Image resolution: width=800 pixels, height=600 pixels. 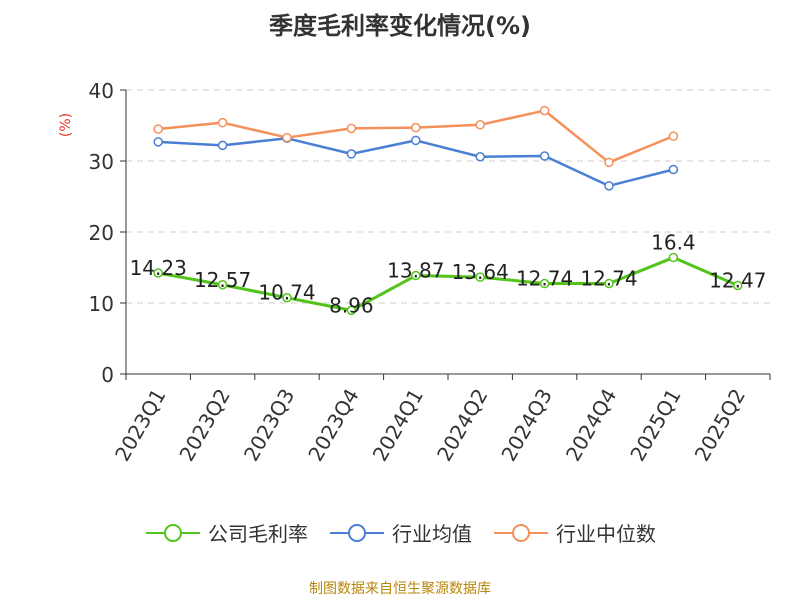 I want to click on point-0-2024Q1, so click(x=416, y=275).